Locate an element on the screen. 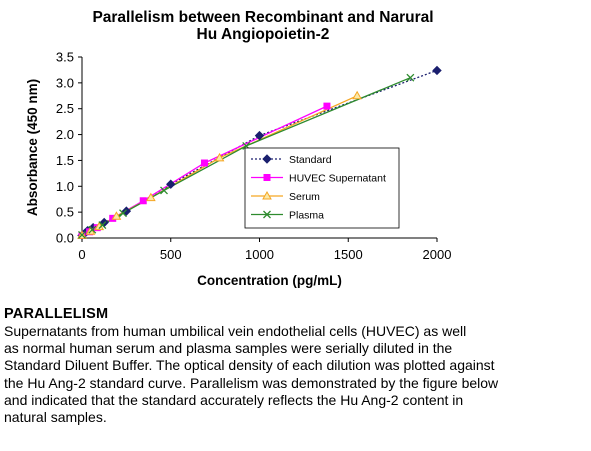  legend-label: Serum is located at coordinates (304, 197).